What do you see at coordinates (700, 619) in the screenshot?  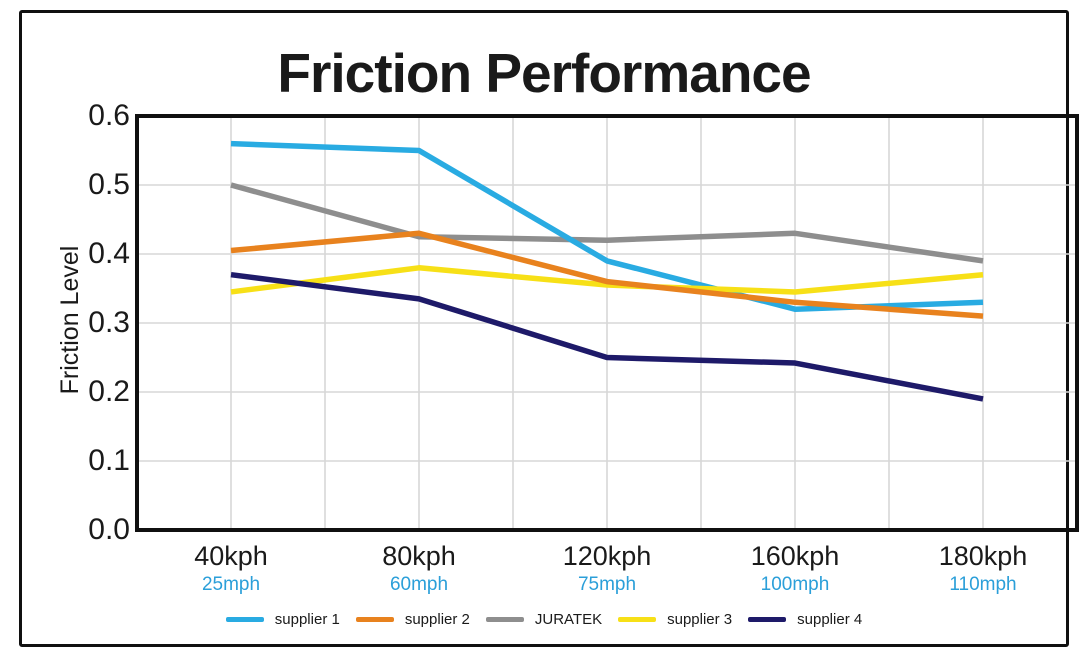 I see `legend-label: supplier 3` at bounding box center [700, 619].